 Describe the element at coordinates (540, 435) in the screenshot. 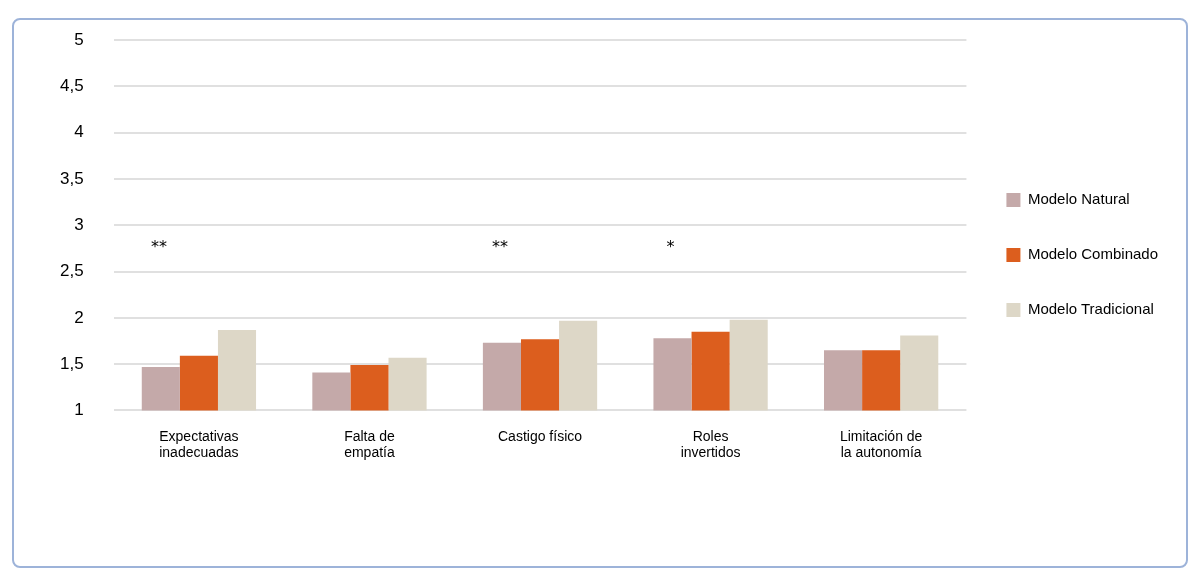

I see `x-tick-label: Castigo físico` at that location.